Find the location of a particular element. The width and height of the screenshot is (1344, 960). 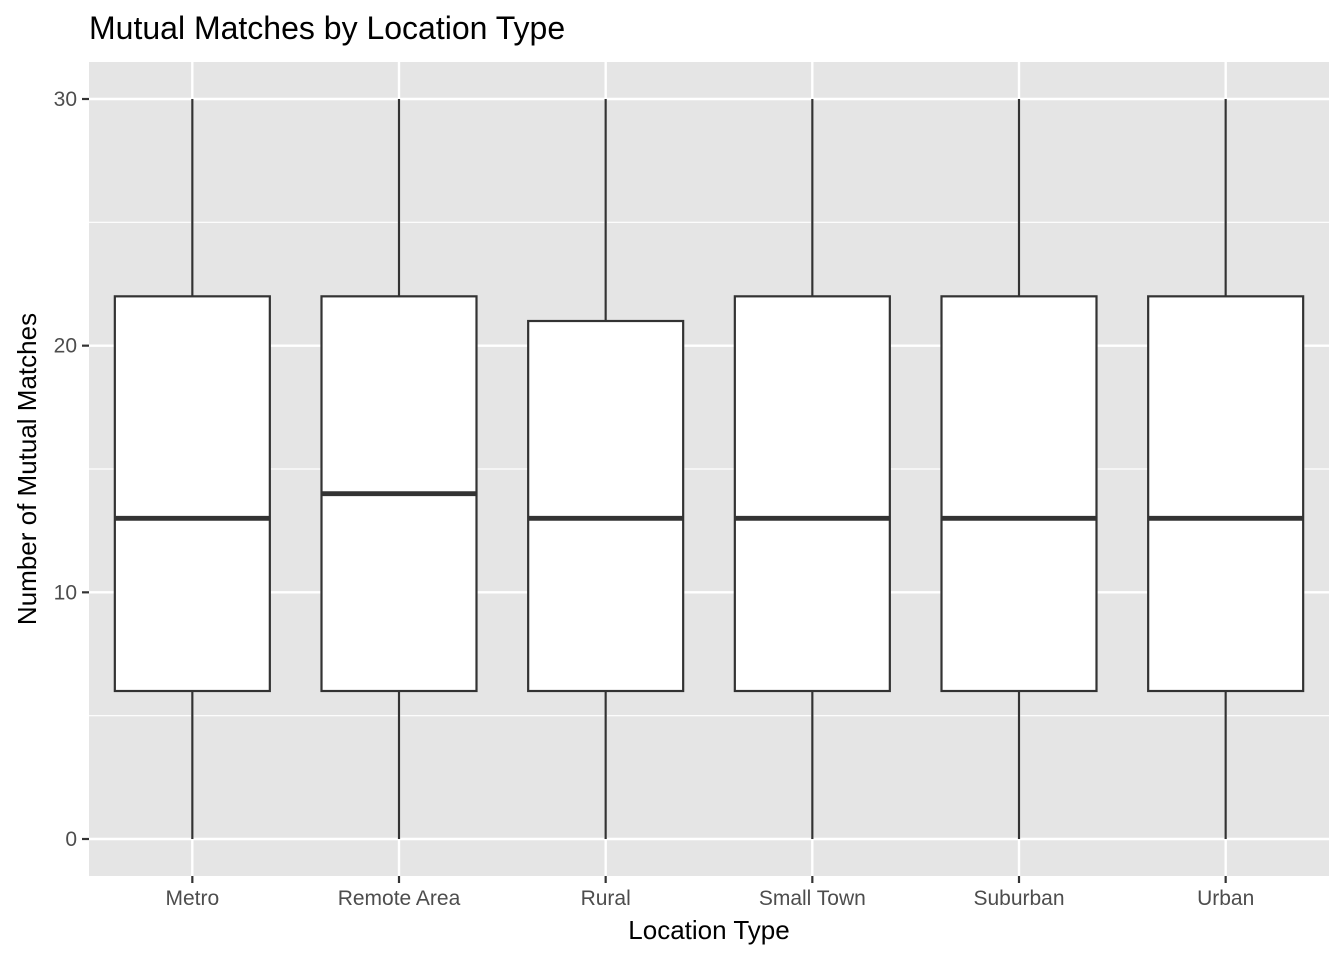

x-tick-label: Suburban is located at coordinates (1018, 898).